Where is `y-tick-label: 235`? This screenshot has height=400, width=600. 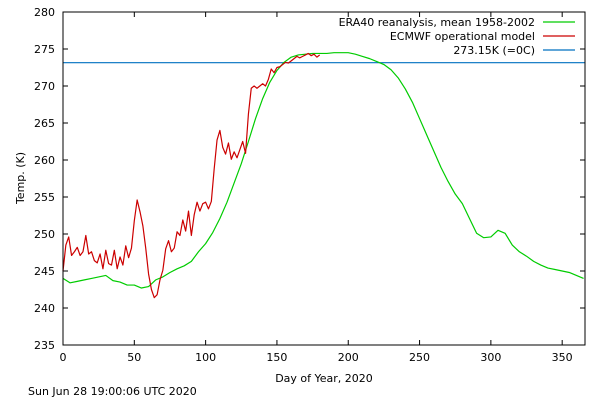 y-tick-label: 235 is located at coordinates (44, 345).